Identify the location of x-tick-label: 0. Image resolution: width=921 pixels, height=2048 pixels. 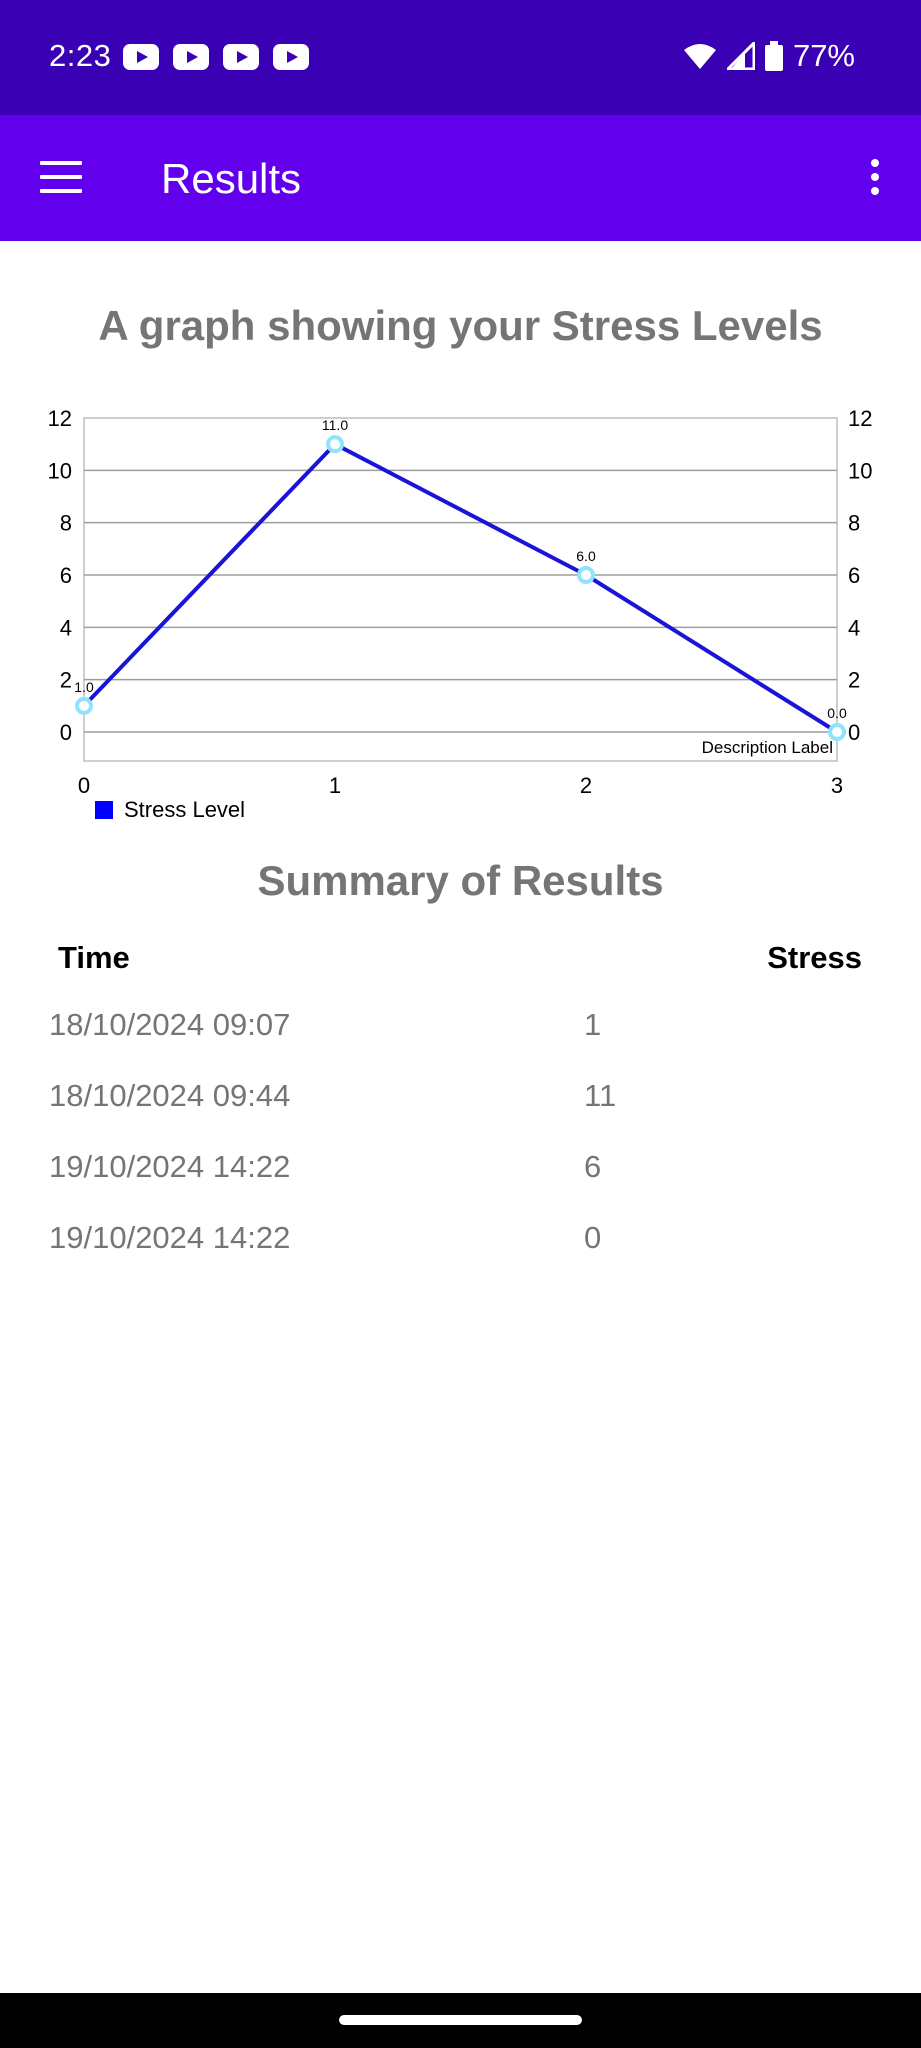
(84, 785).